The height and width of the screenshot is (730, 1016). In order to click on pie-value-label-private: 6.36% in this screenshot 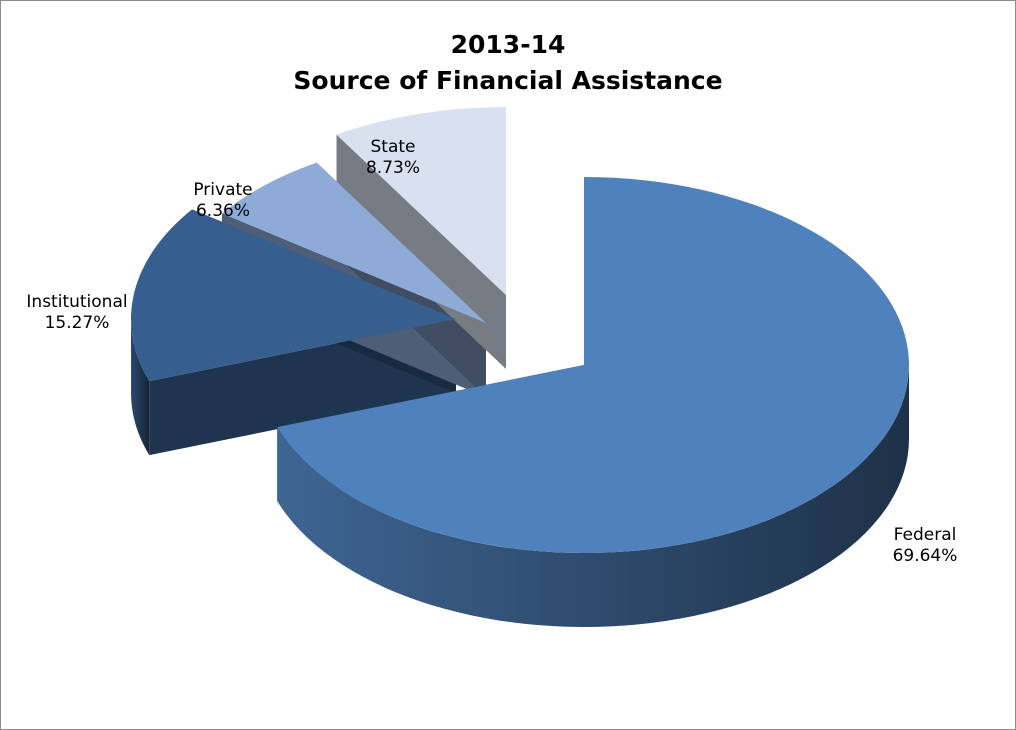, I will do `click(223, 211)`.